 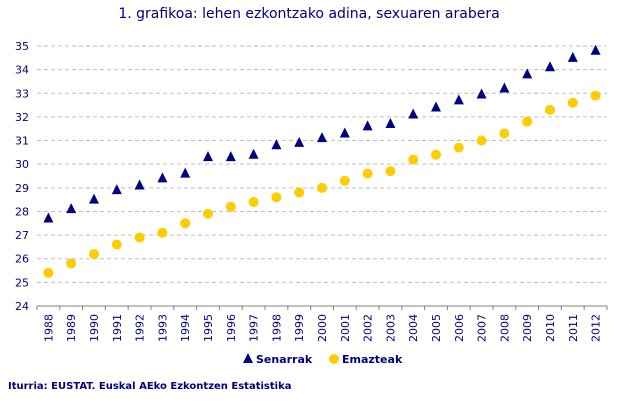 I want to click on x-tick-label: 2012, so click(x=596, y=328).